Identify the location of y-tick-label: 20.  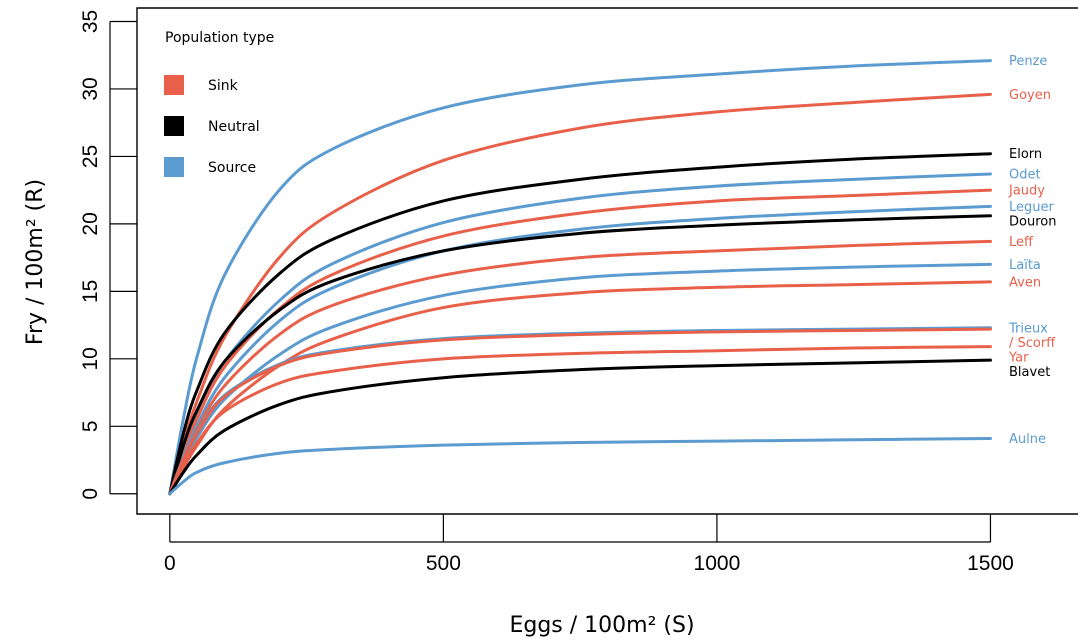
(90, 223).